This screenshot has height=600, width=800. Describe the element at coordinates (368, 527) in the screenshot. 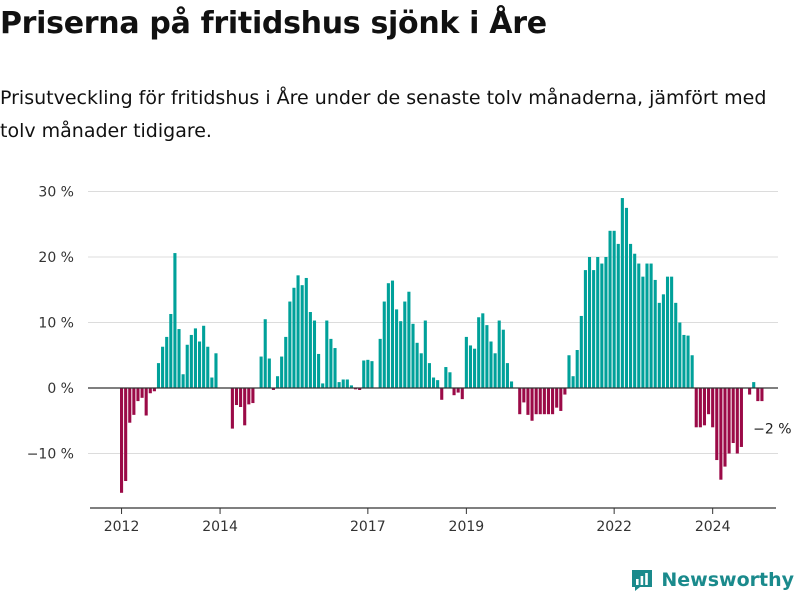

I see `x-tick-label: 2017` at that location.